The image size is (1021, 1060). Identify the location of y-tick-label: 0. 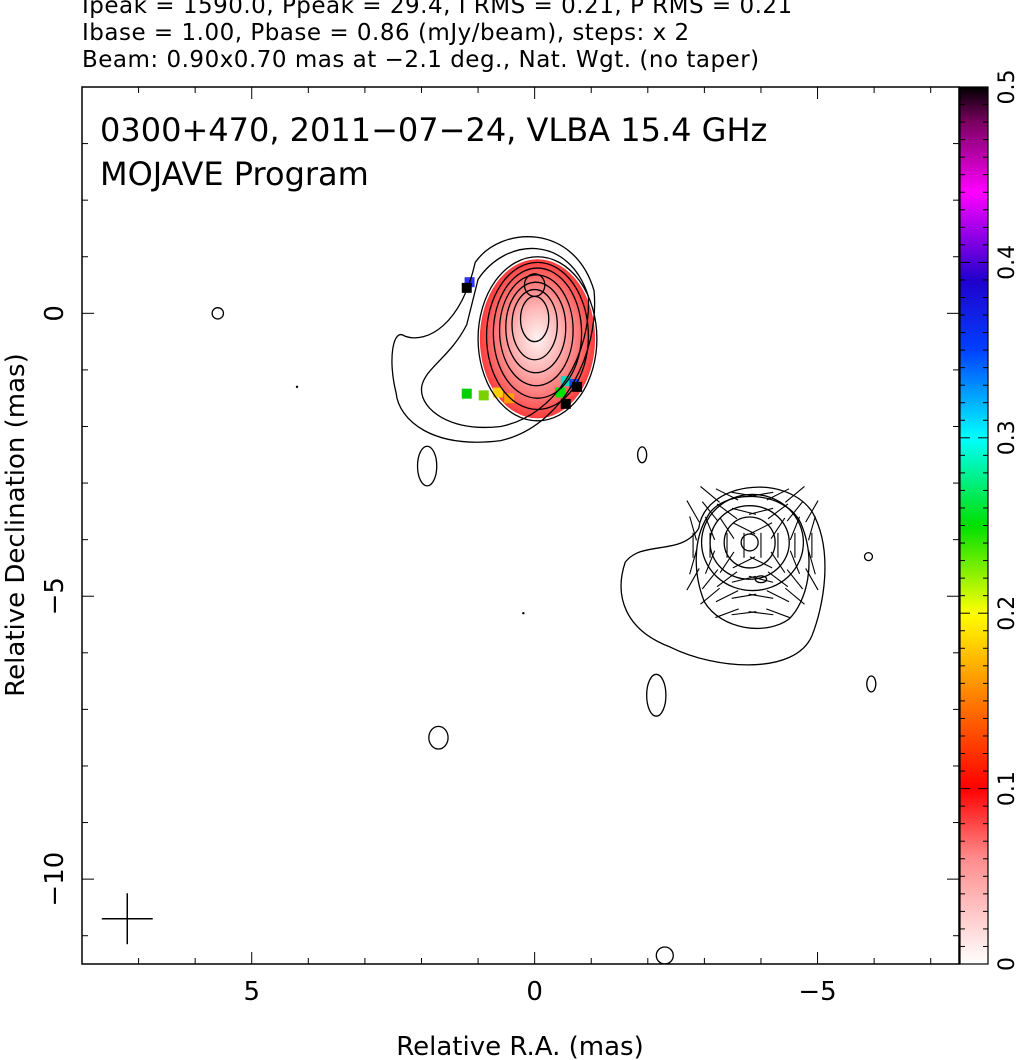
(55, 313).